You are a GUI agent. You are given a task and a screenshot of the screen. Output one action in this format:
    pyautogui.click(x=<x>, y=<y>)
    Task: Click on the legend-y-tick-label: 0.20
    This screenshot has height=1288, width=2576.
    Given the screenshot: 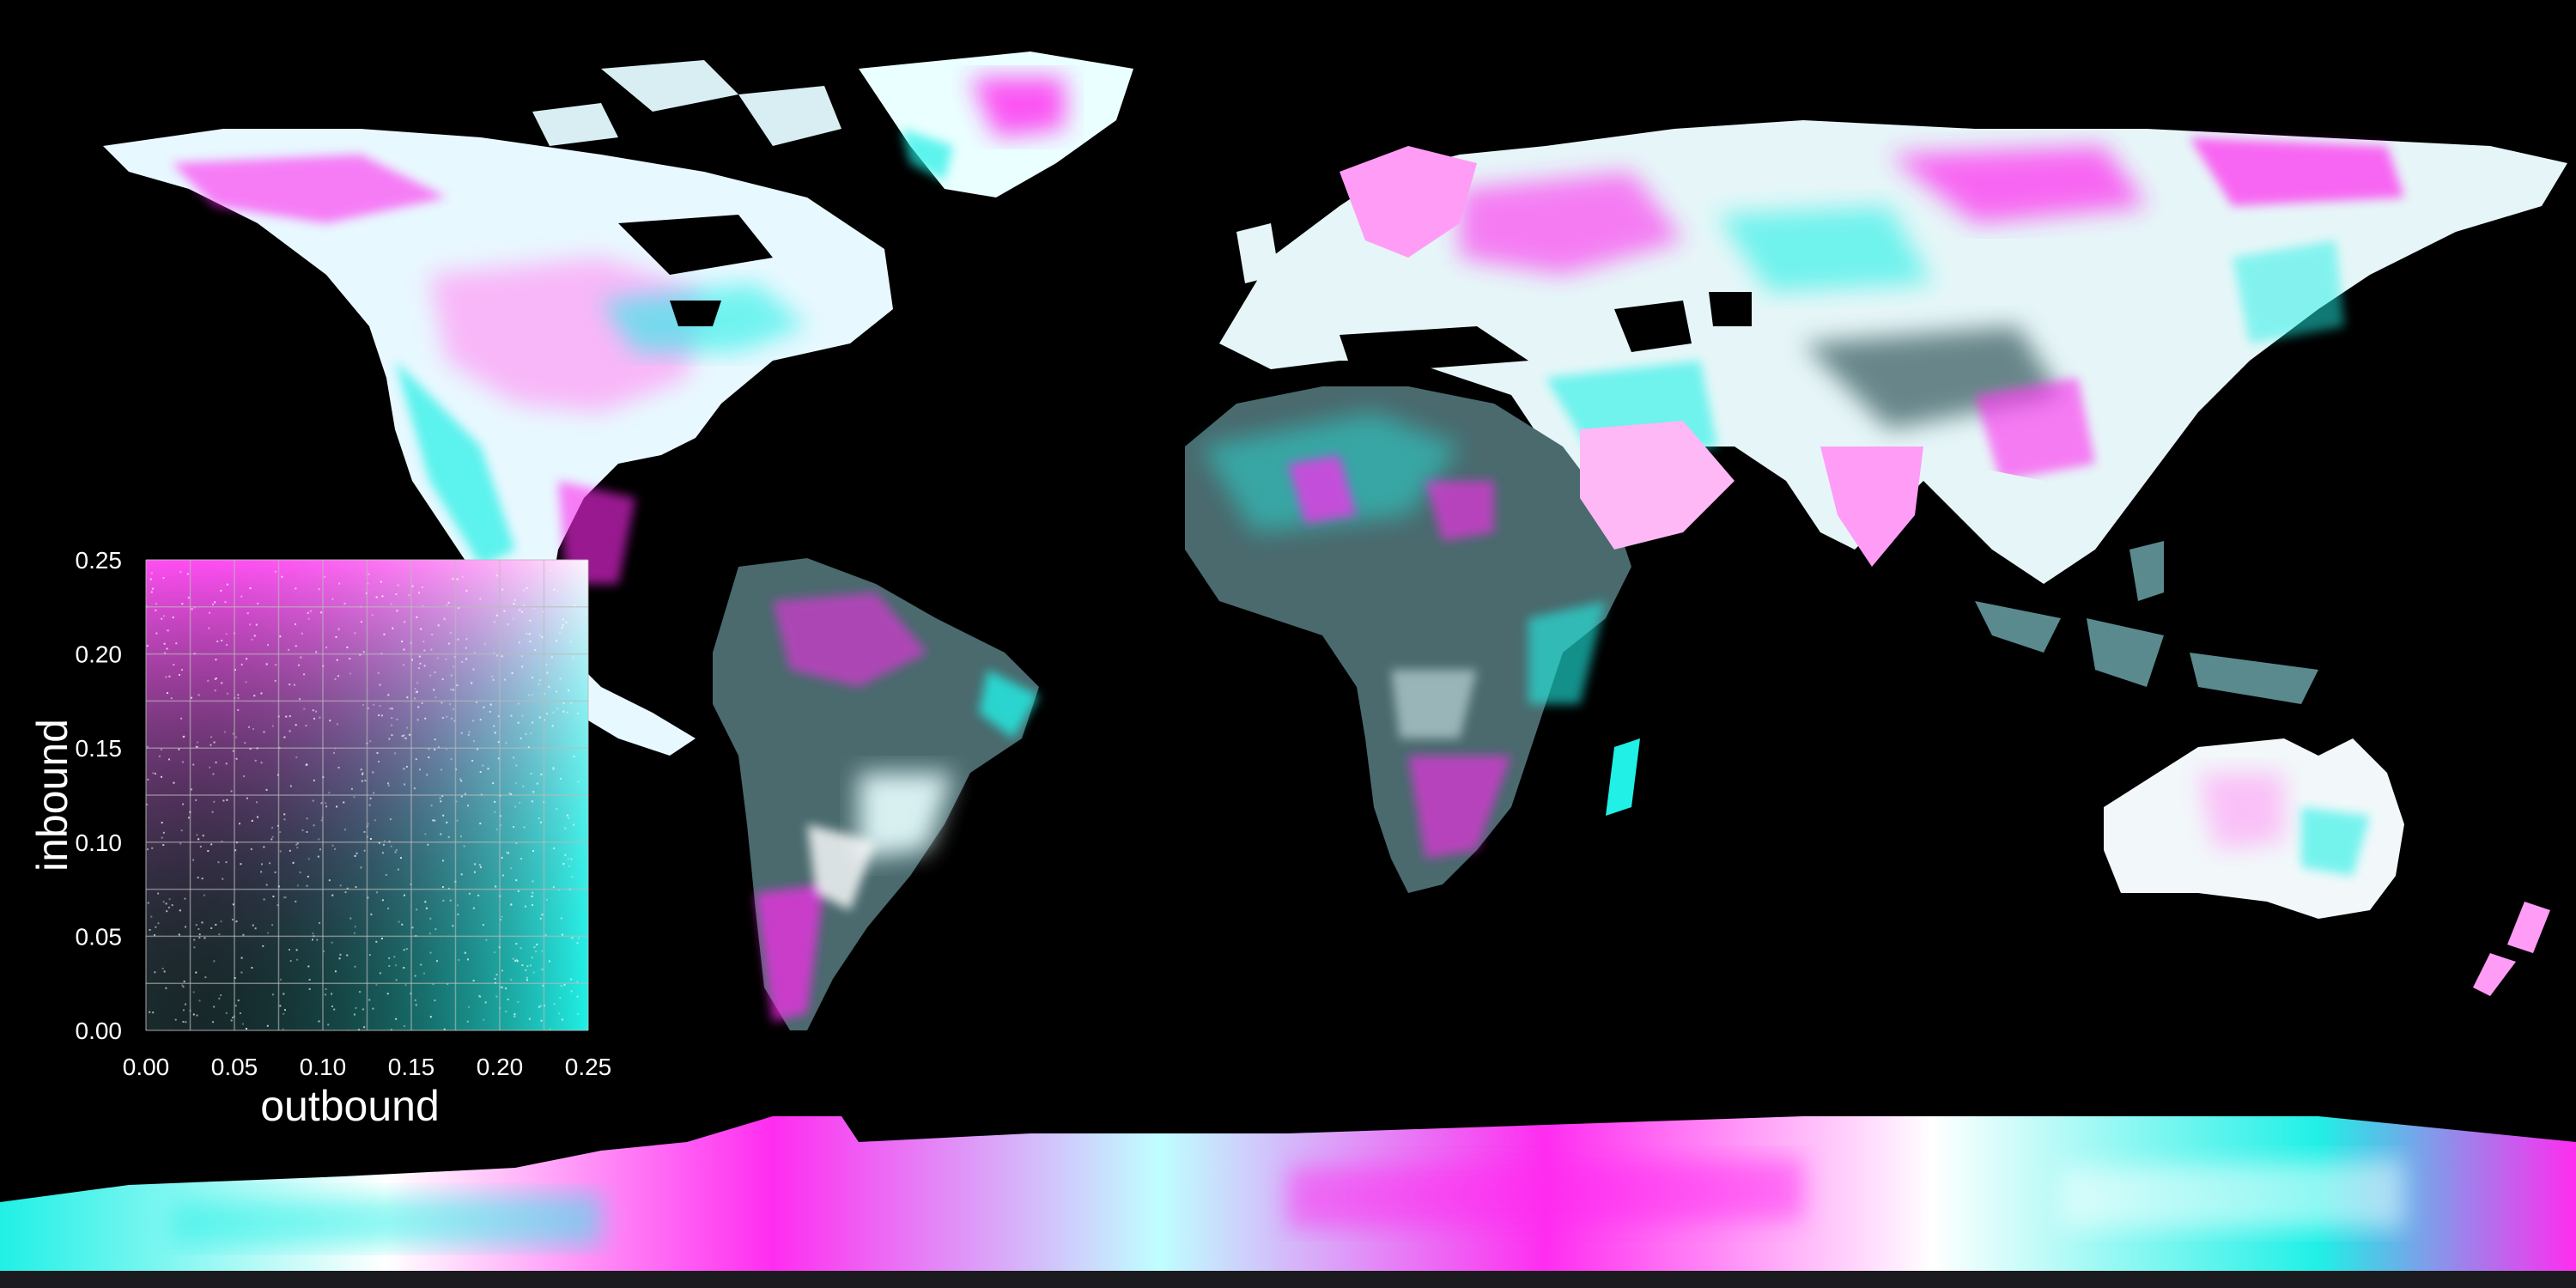 What is the action you would take?
    pyautogui.click(x=99, y=654)
    